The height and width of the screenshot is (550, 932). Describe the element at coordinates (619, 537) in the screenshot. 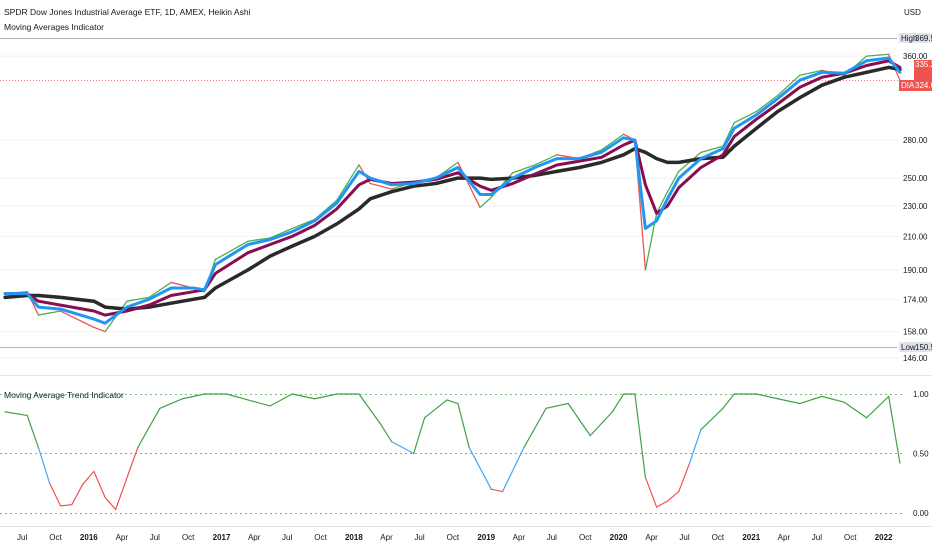

I see `time-label: 2020` at that location.